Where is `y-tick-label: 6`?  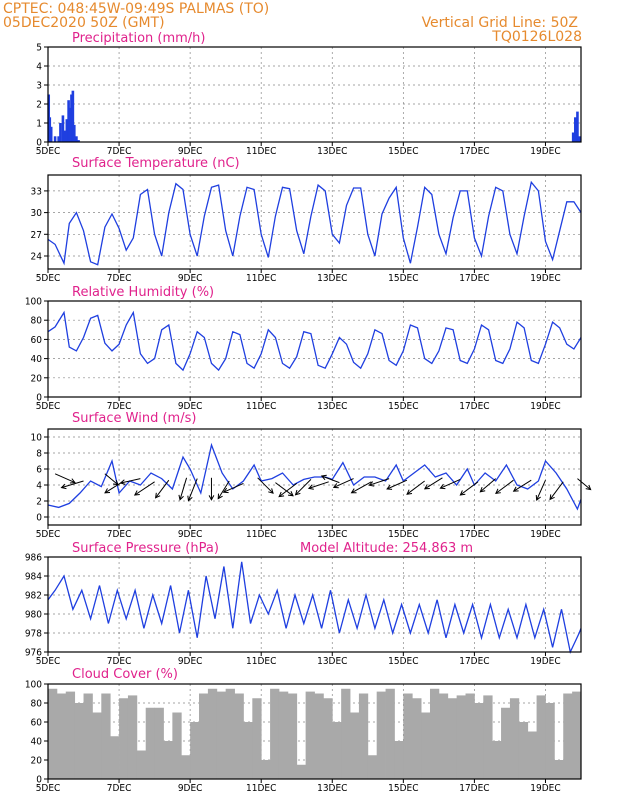 y-tick-label: 6 is located at coordinates (39, 470).